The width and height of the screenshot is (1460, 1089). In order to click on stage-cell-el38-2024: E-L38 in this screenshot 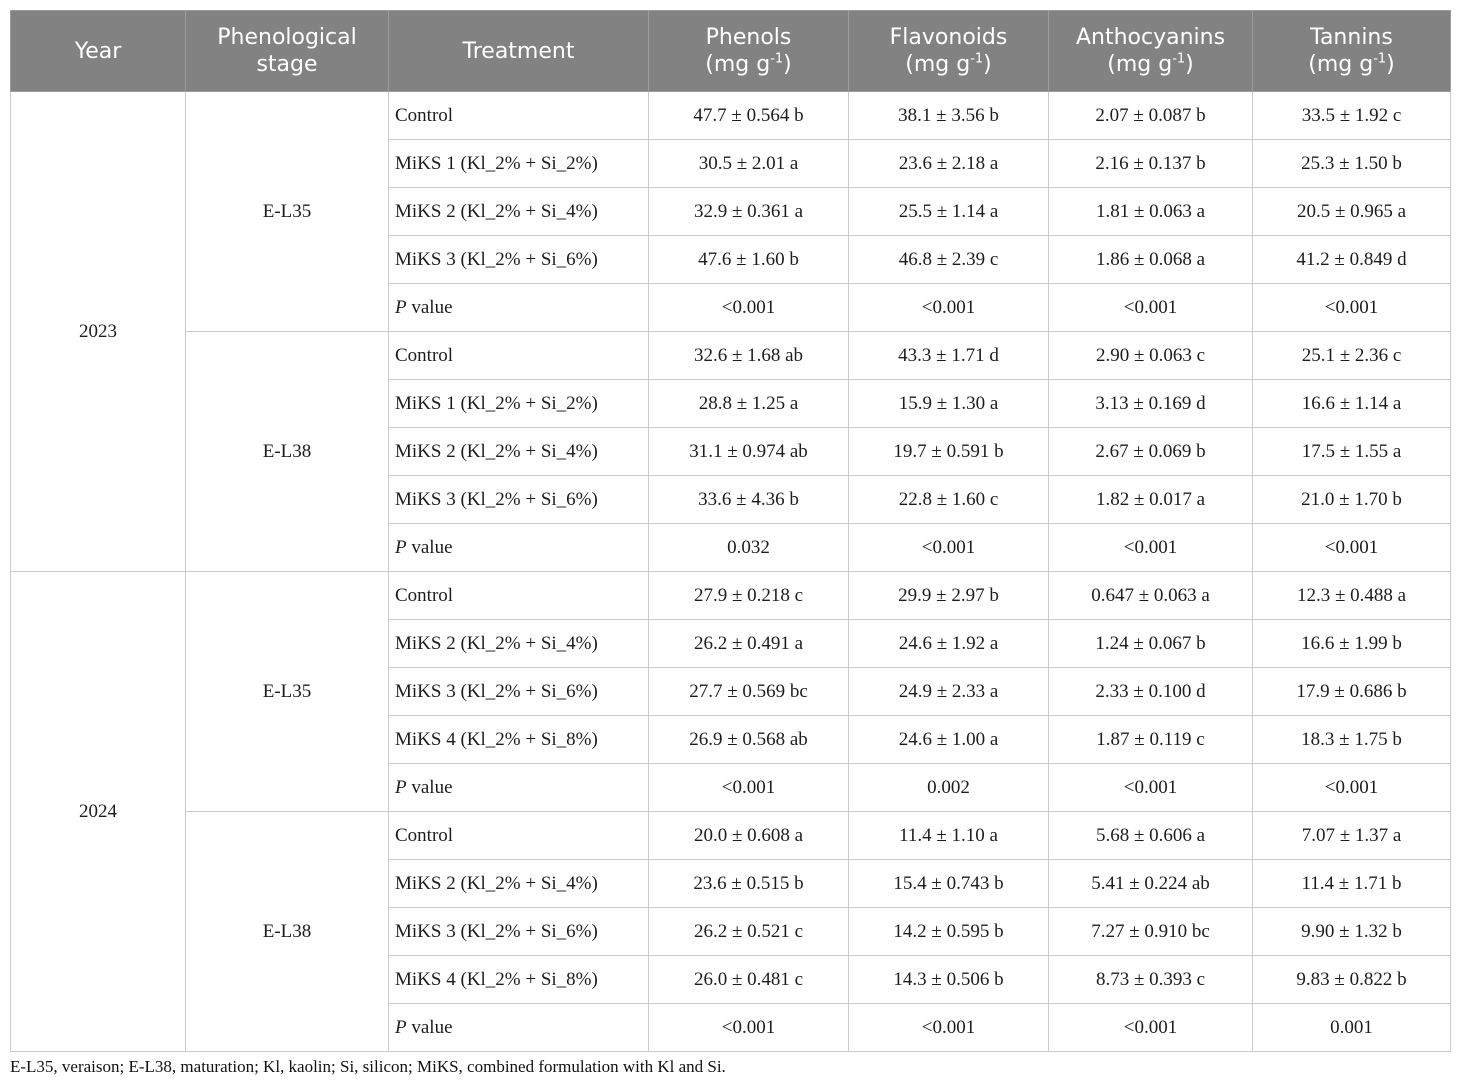, I will do `click(287, 931)`.